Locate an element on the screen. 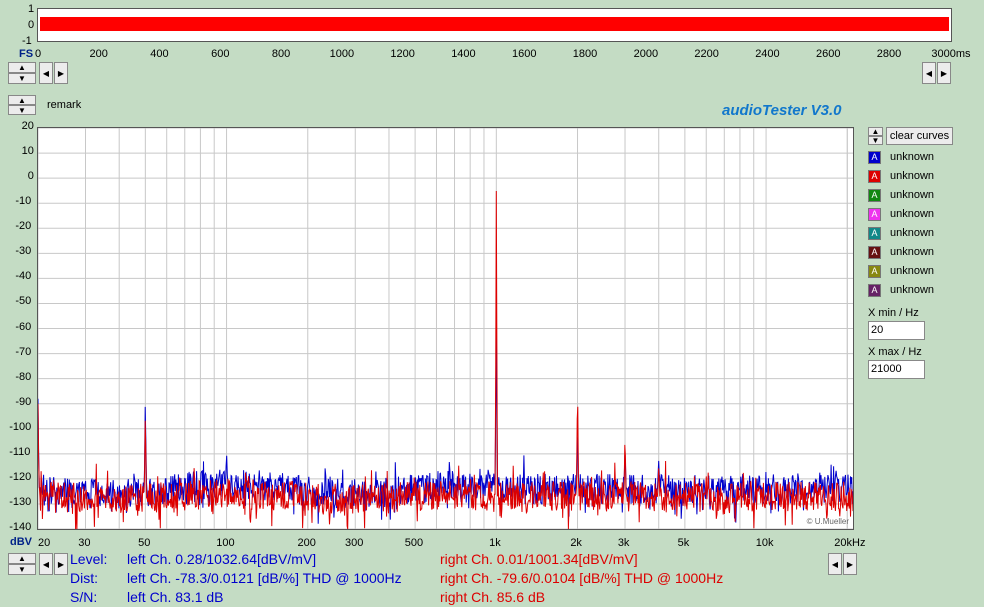  strip-x-tick: 1600 is located at coordinates (524, 54).